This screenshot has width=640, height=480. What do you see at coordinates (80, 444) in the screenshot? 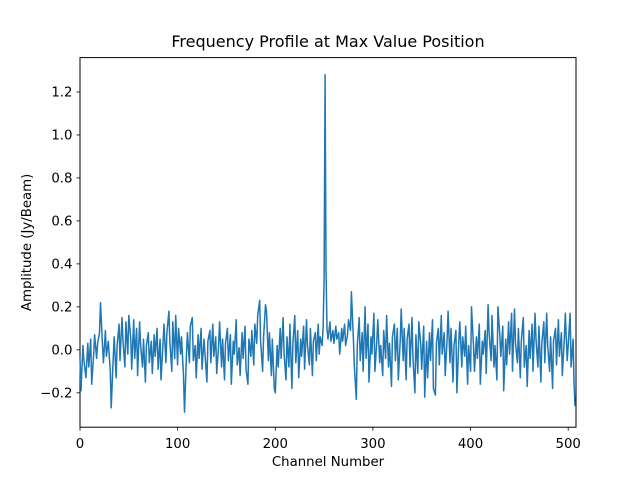
I see `x-tick-label: 0` at bounding box center [80, 444].